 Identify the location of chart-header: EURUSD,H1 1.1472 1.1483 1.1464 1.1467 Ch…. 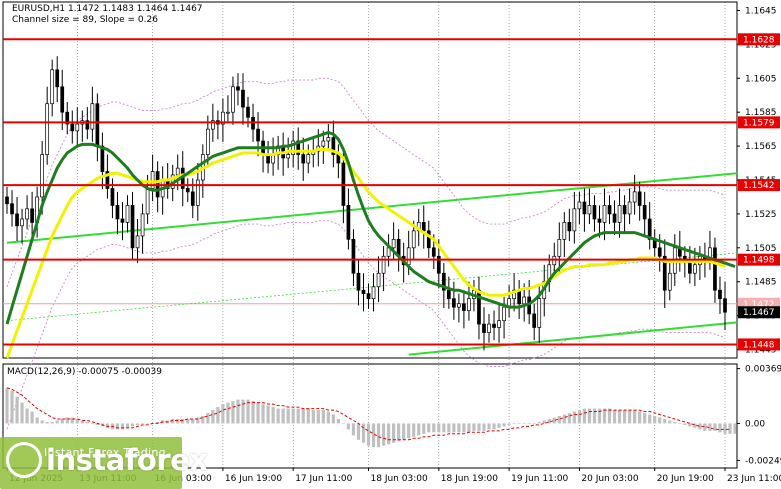
(107, 15).